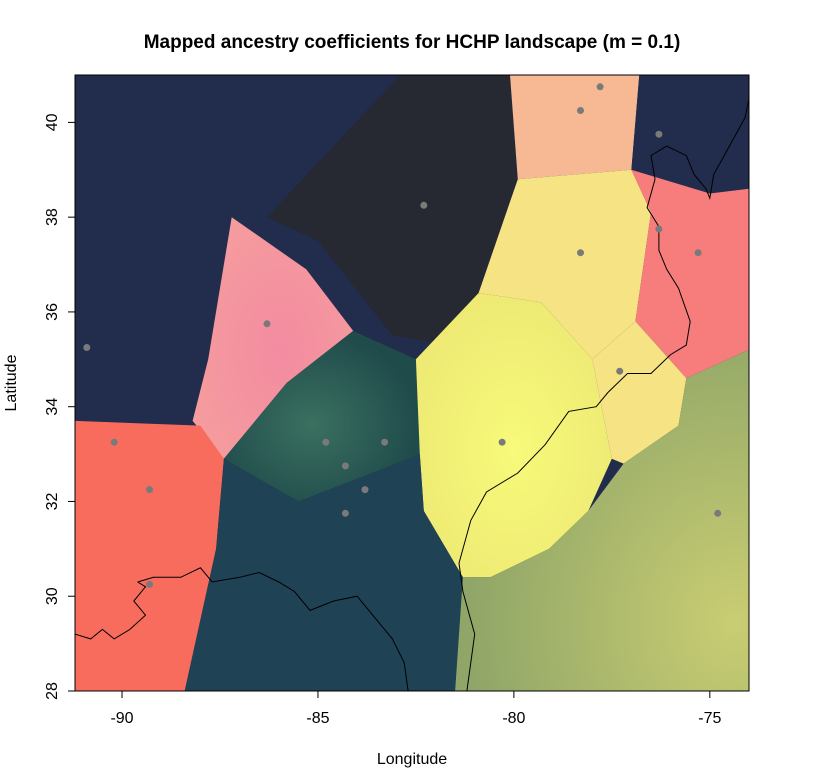  Describe the element at coordinates (52, 407) in the screenshot. I see `y-tick-label: 34` at that location.